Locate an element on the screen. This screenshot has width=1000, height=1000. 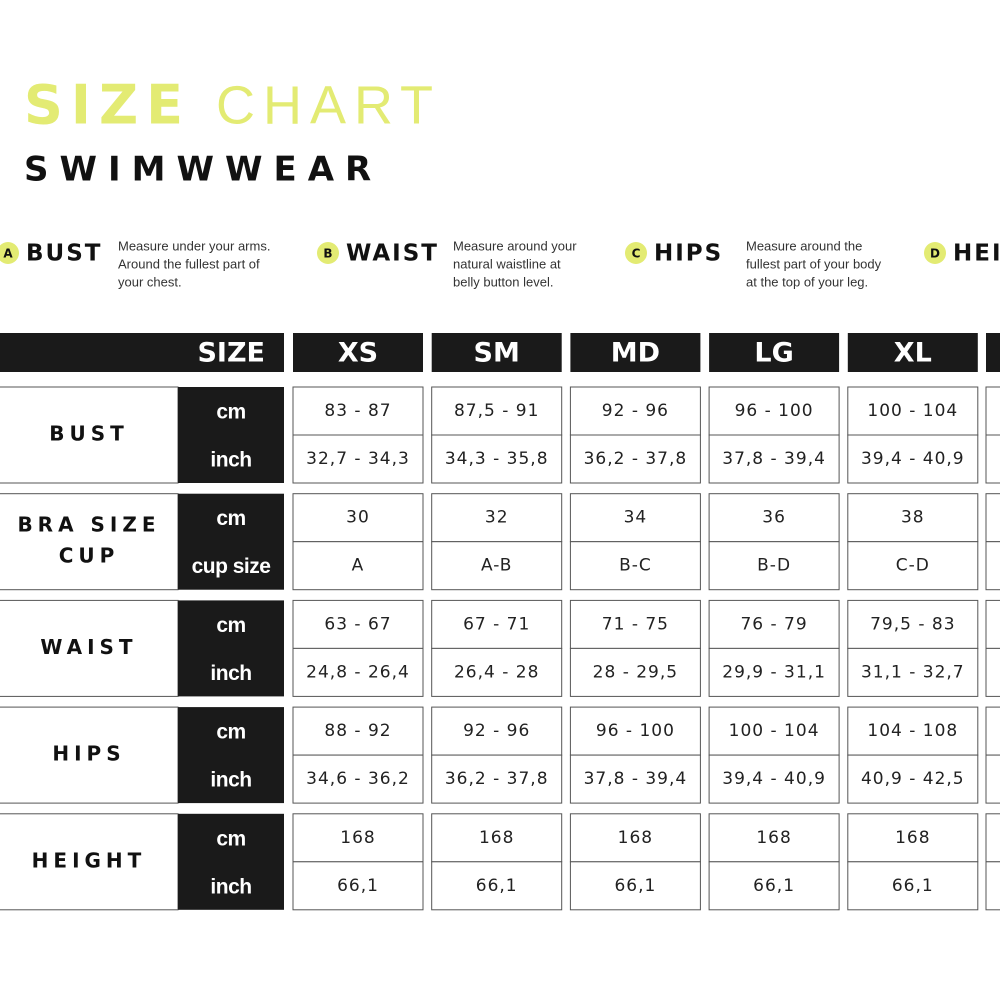
value: 36 is located at coordinates (774, 518).